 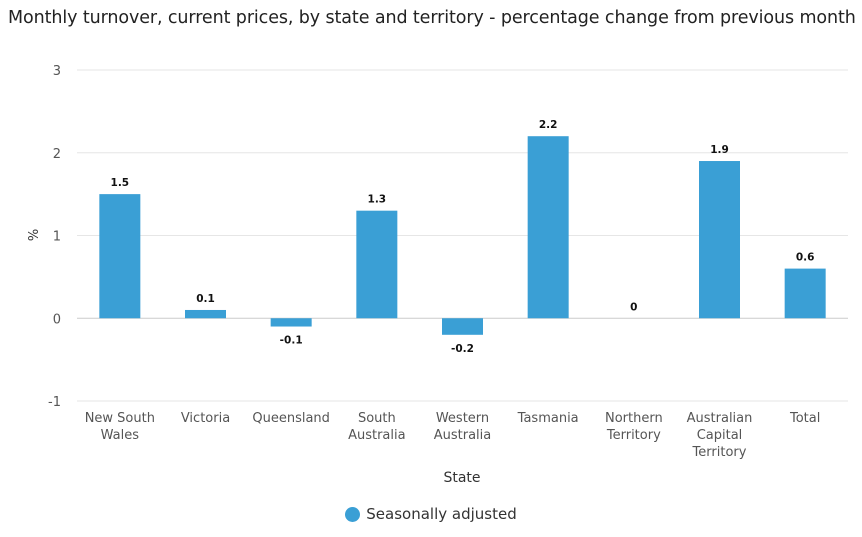 What do you see at coordinates (57, 237) in the screenshot?
I see `y-tick-label: 1` at bounding box center [57, 237].